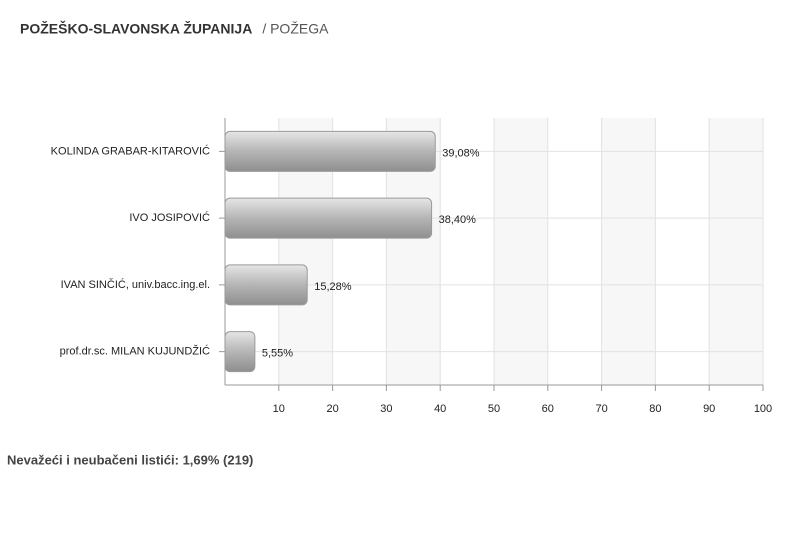 The width and height of the screenshot is (800, 536). Describe the element at coordinates (295, 29) in the screenshot. I see `chart-subtitle: / POŽEGA` at that location.